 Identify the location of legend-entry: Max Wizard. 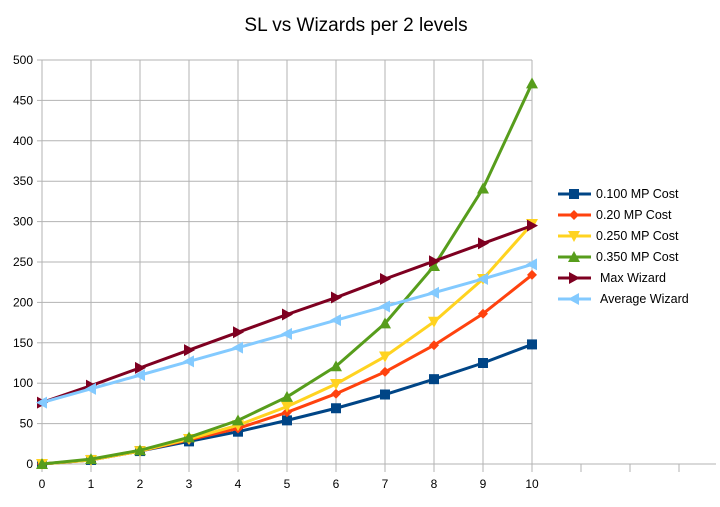
(612, 278).